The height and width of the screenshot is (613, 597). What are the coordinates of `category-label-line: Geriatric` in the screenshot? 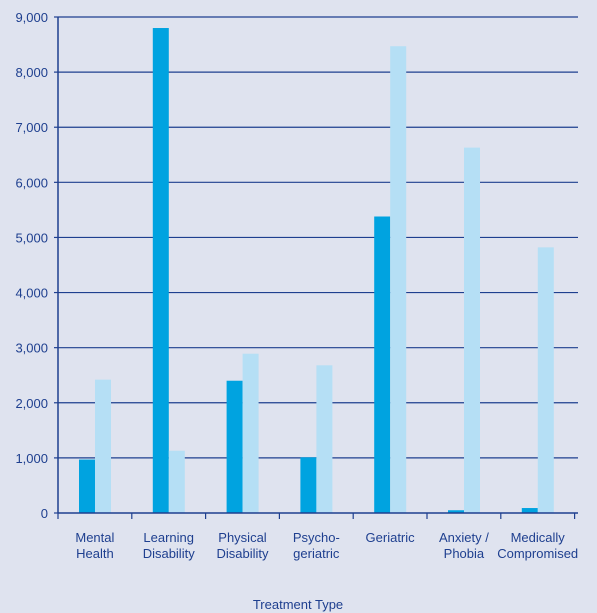 It's located at (391, 537).